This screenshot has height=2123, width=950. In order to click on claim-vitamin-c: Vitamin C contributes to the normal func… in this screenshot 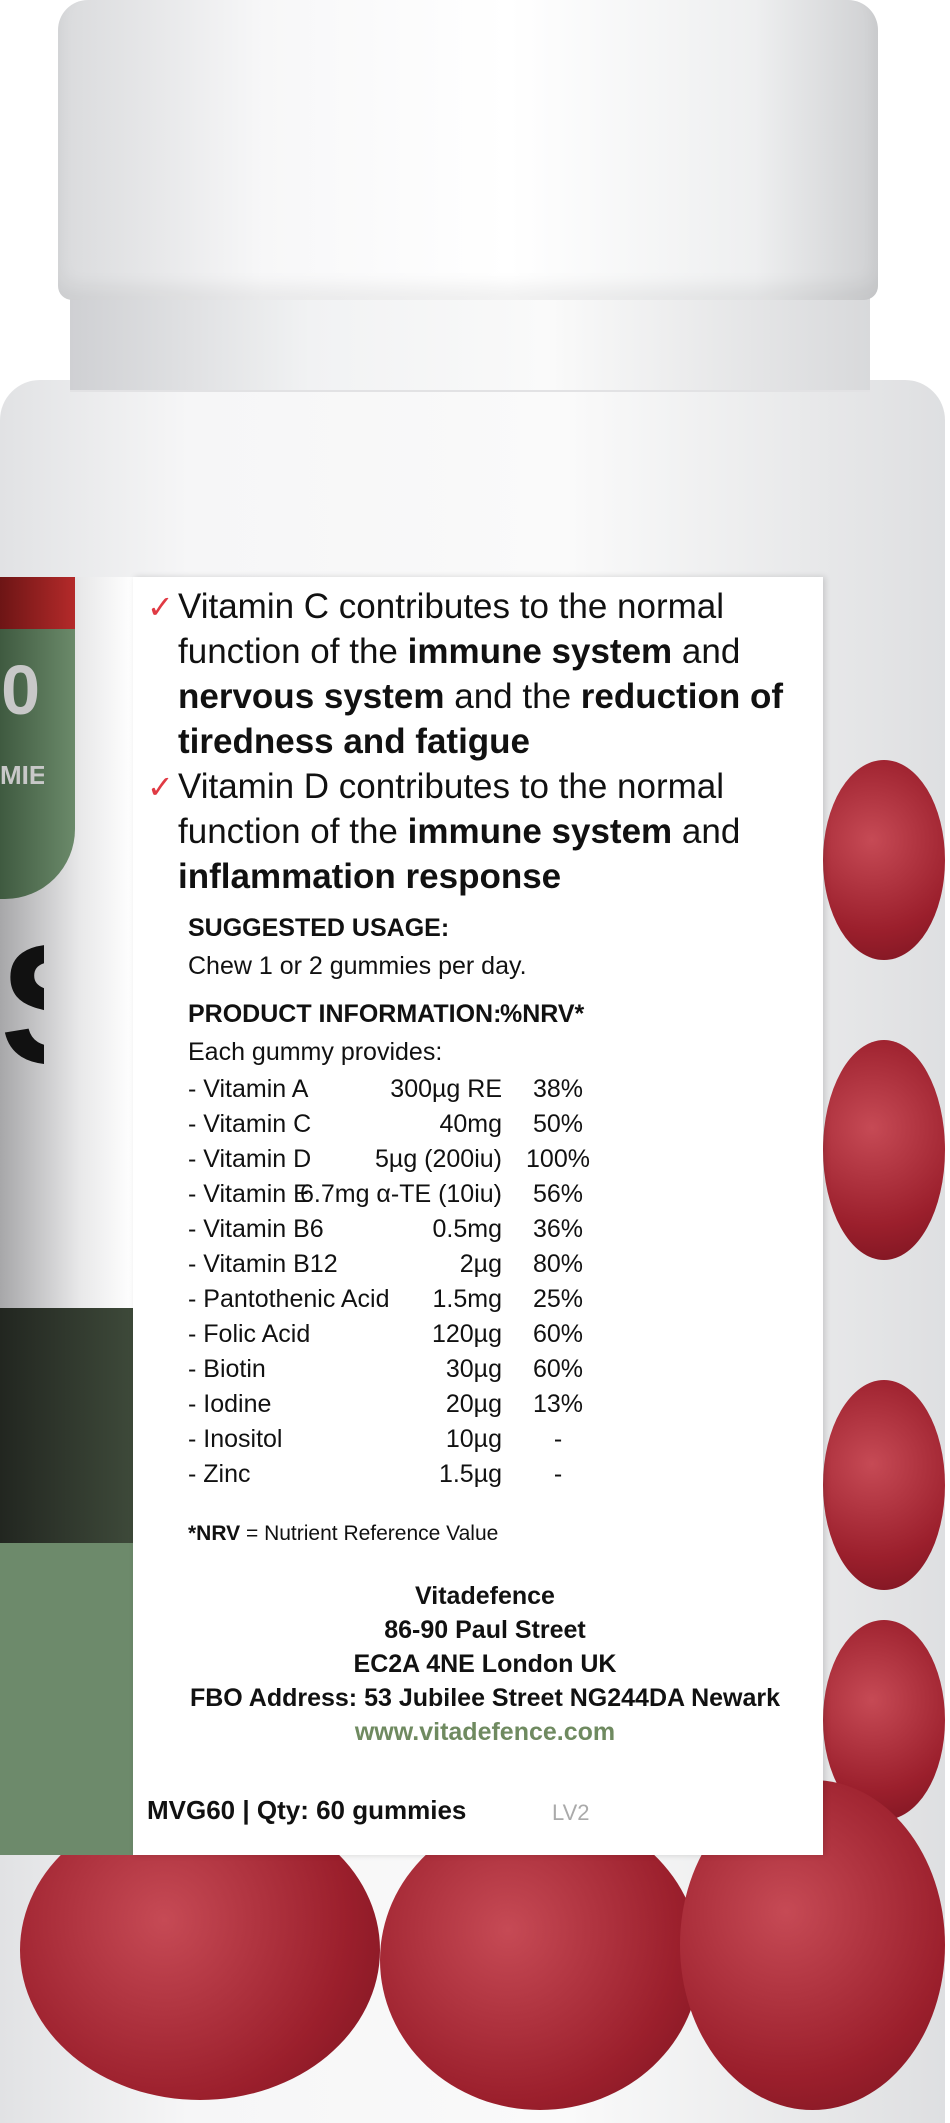, I will do `click(498, 674)`.